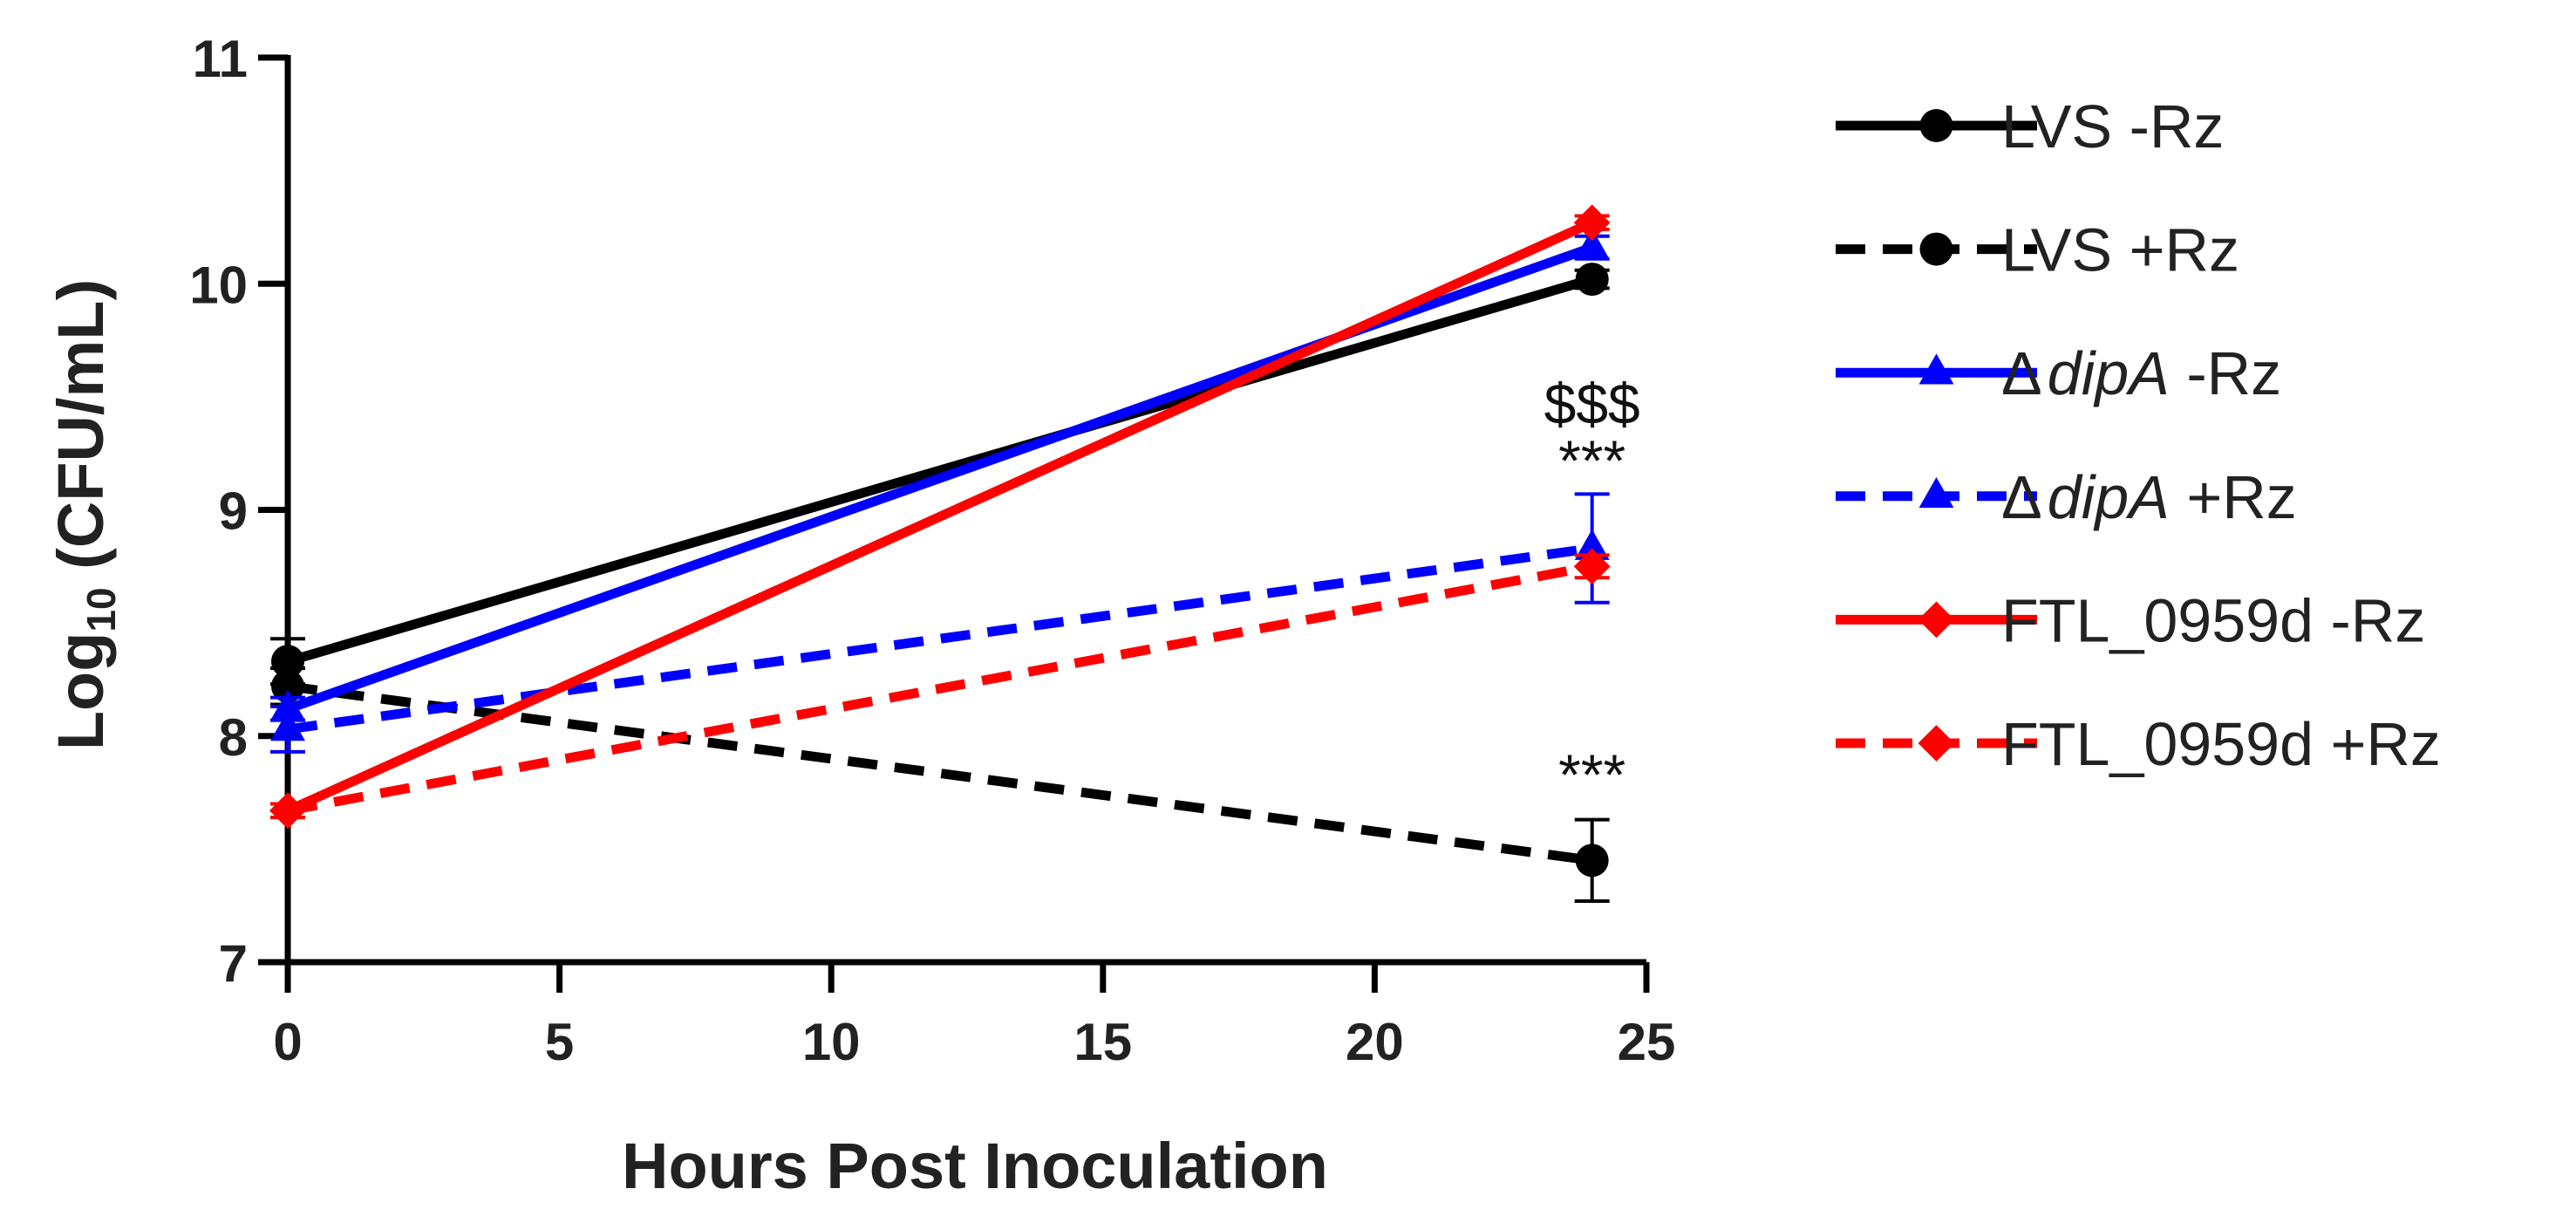 This screenshot has width=2576, height=1223. Describe the element at coordinates (2221, 744) in the screenshot. I see `legend-label: FTL_0959d +Rz` at that location.